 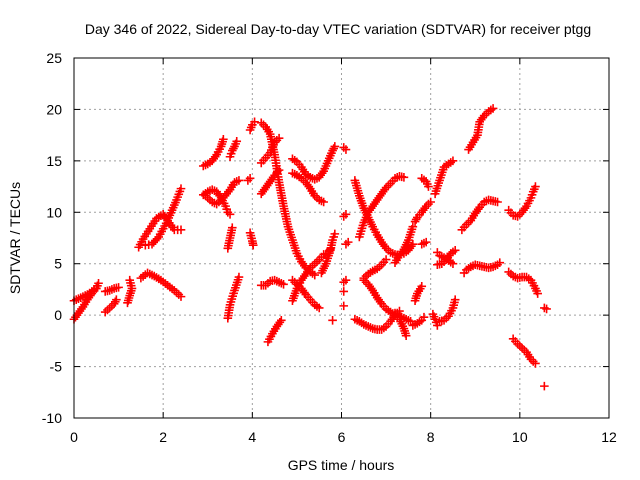 What do you see at coordinates (342, 437) in the screenshot?
I see `x-tick-label: 6` at bounding box center [342, 437].